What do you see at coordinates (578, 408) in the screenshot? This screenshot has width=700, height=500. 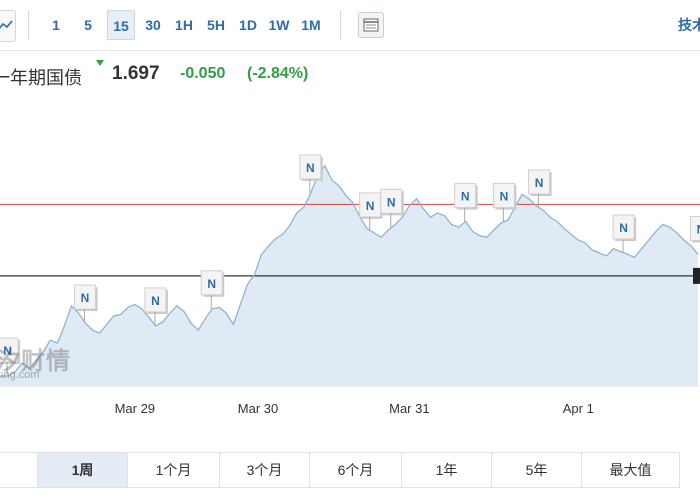 I see `x-tick-label: Apr 1` at bounding box center [578, 408].